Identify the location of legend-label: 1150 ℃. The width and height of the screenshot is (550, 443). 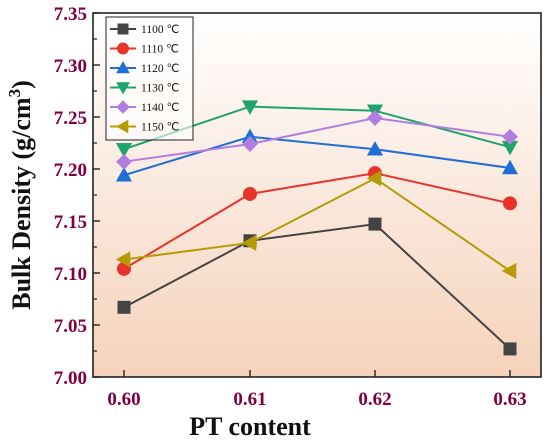
(160, 128).